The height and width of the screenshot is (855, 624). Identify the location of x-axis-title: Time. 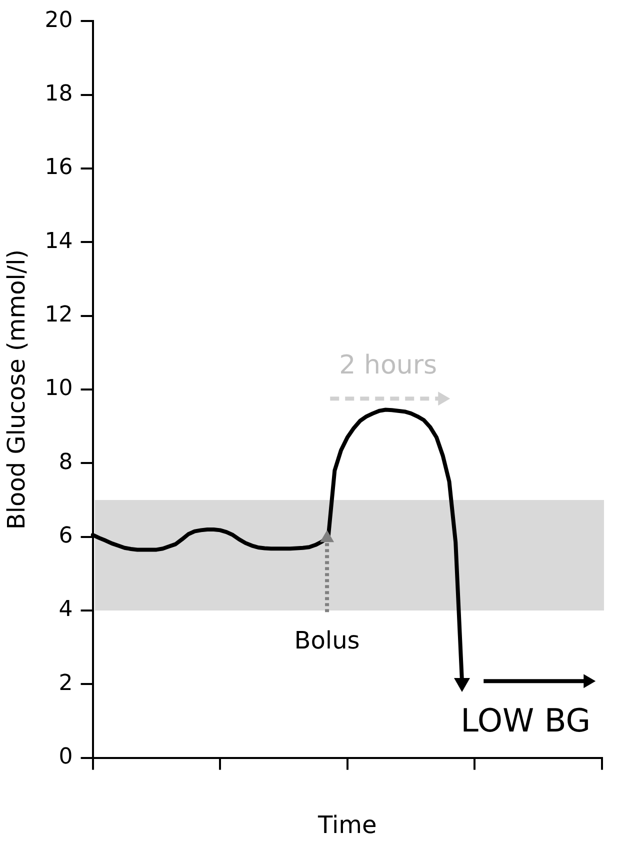
(347, 824).